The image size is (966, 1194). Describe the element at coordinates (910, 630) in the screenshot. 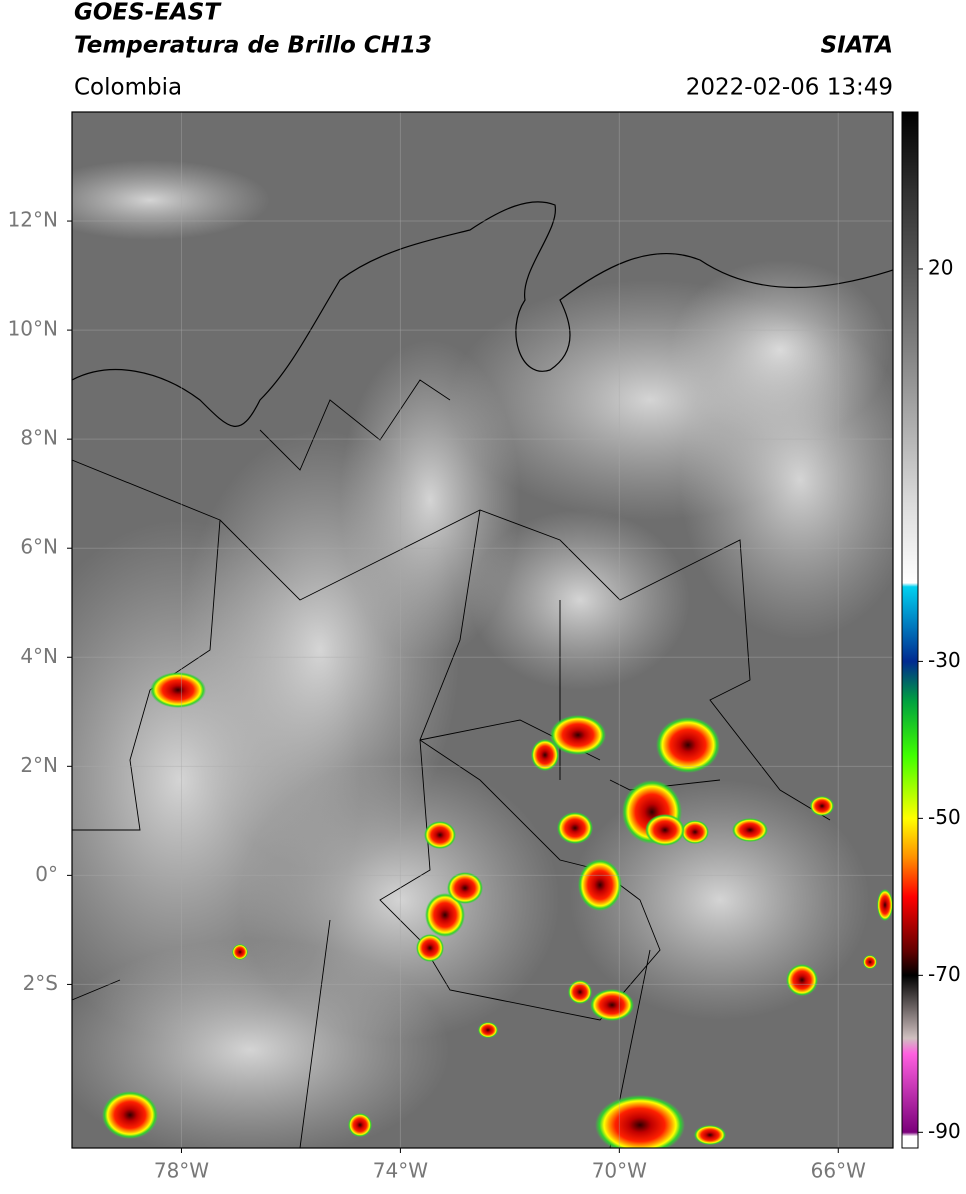

I see `colorbar` at that location.